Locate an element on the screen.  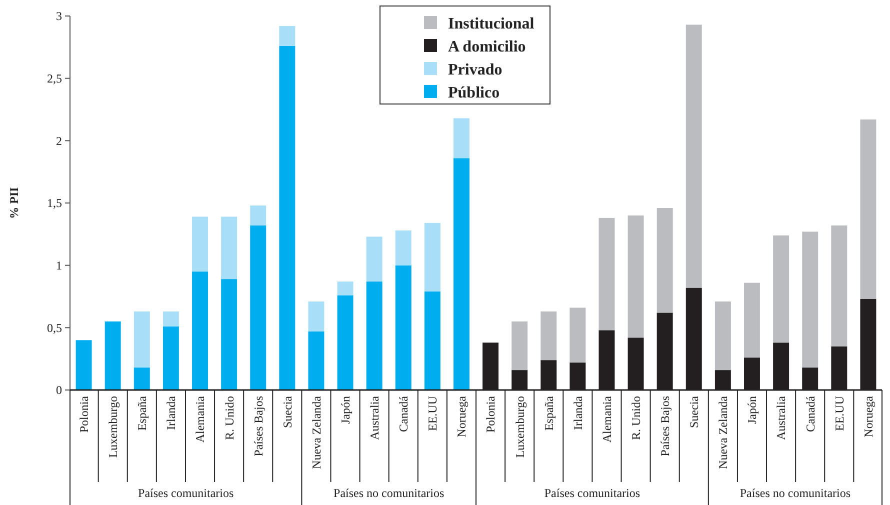
y-tick-label: 0 is located at coordinates (59, 390).